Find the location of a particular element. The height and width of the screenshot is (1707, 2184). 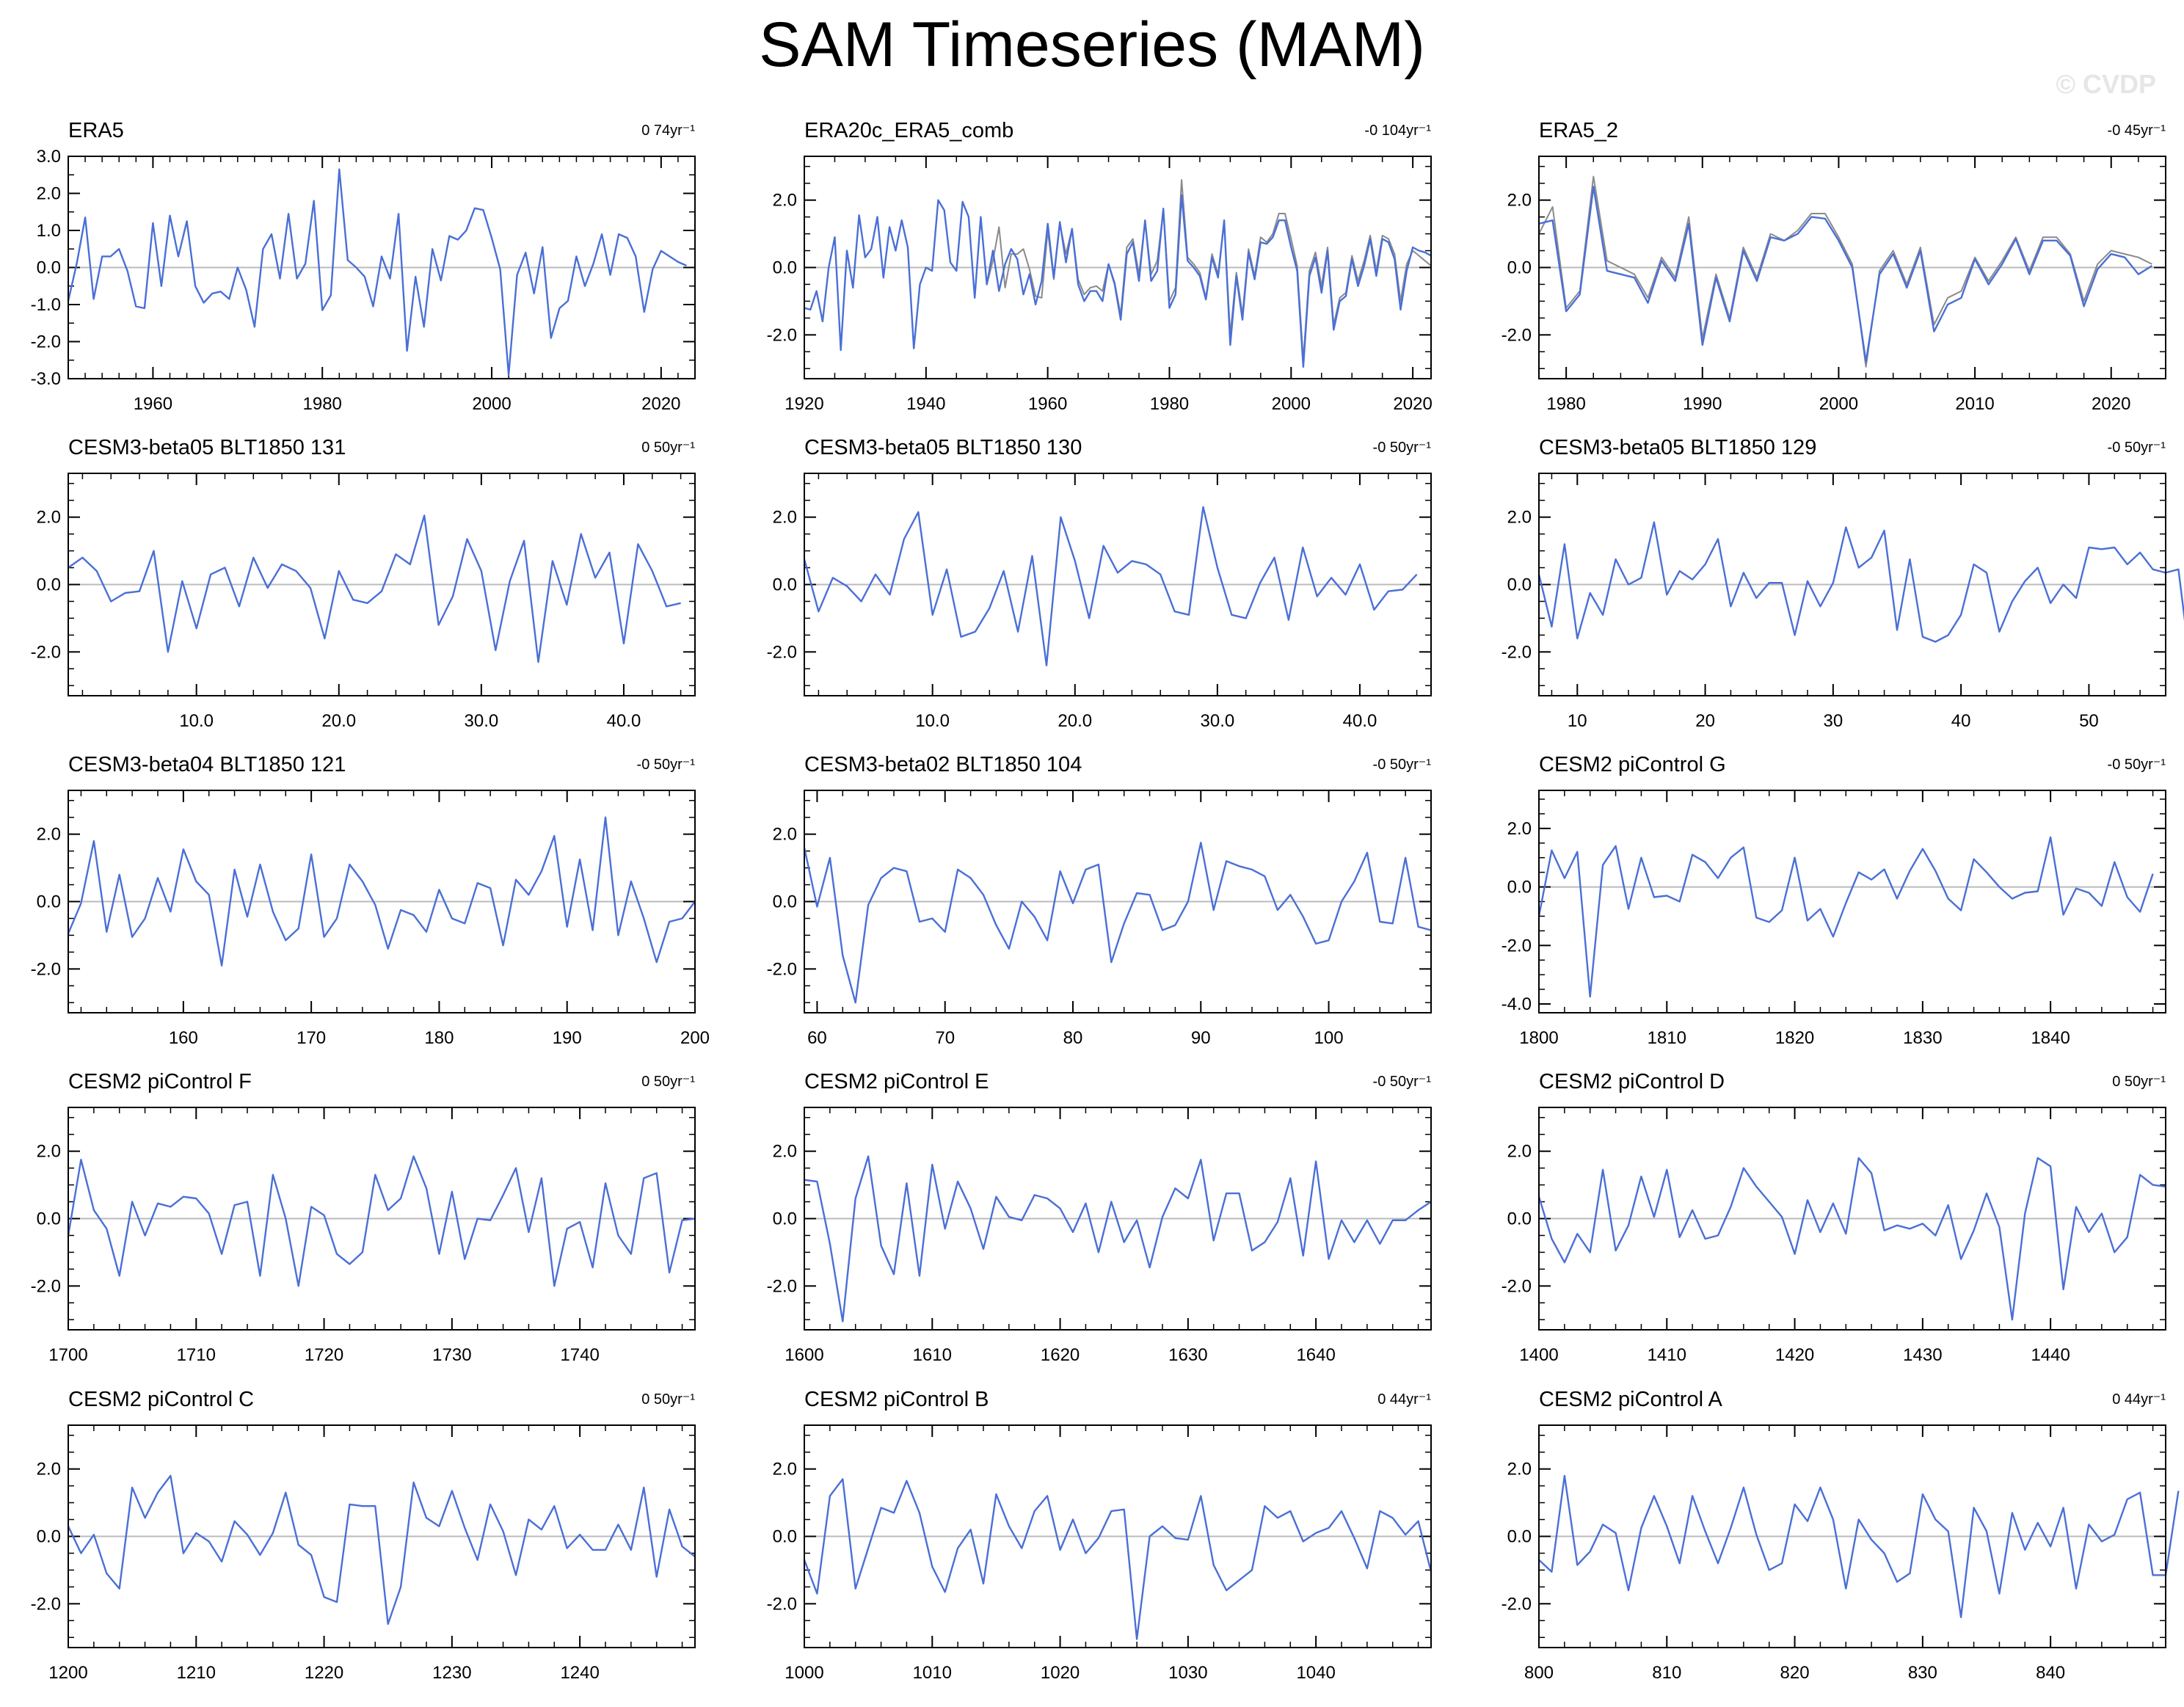

x-tick-label: 80 is located at coordinates (1073, 1038).